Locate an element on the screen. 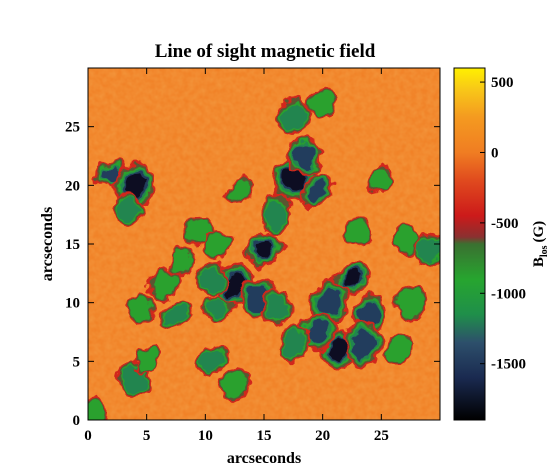 This screenshot has width=555, height=476. colorbar-label-main: B is located at coordinates (539, 262).